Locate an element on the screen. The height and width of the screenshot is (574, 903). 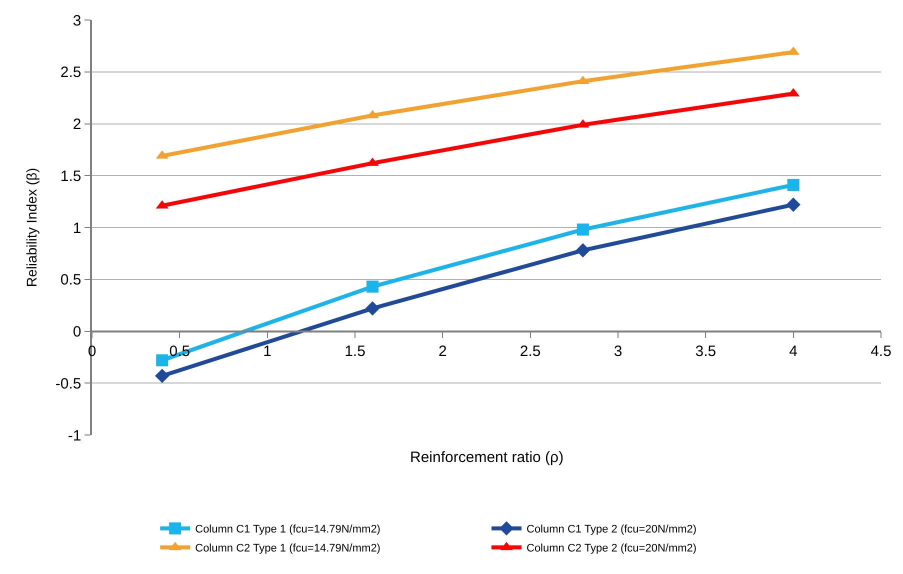
x-tick-label: 1 is located at coordinates (267, 351).